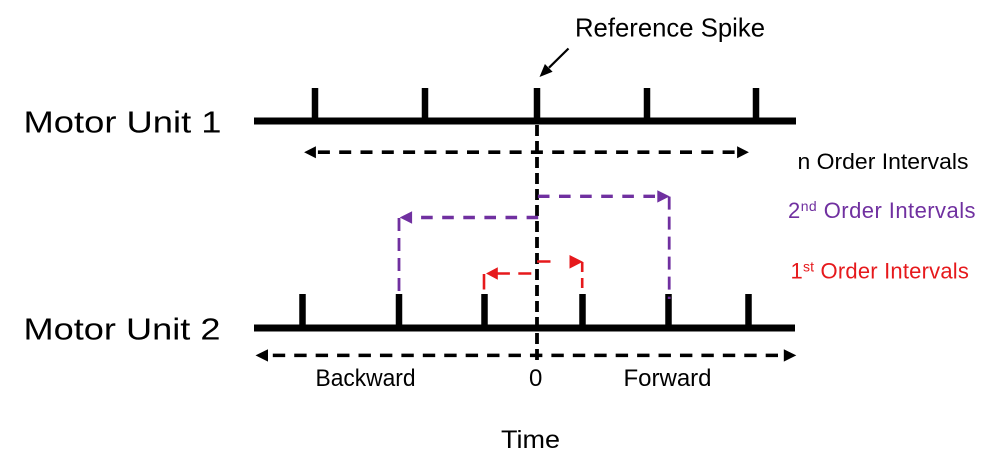  Describe the element at coordinates (882, 210) in the screenshot. I see `svg-text: 2nd Order Intervals` at that location.